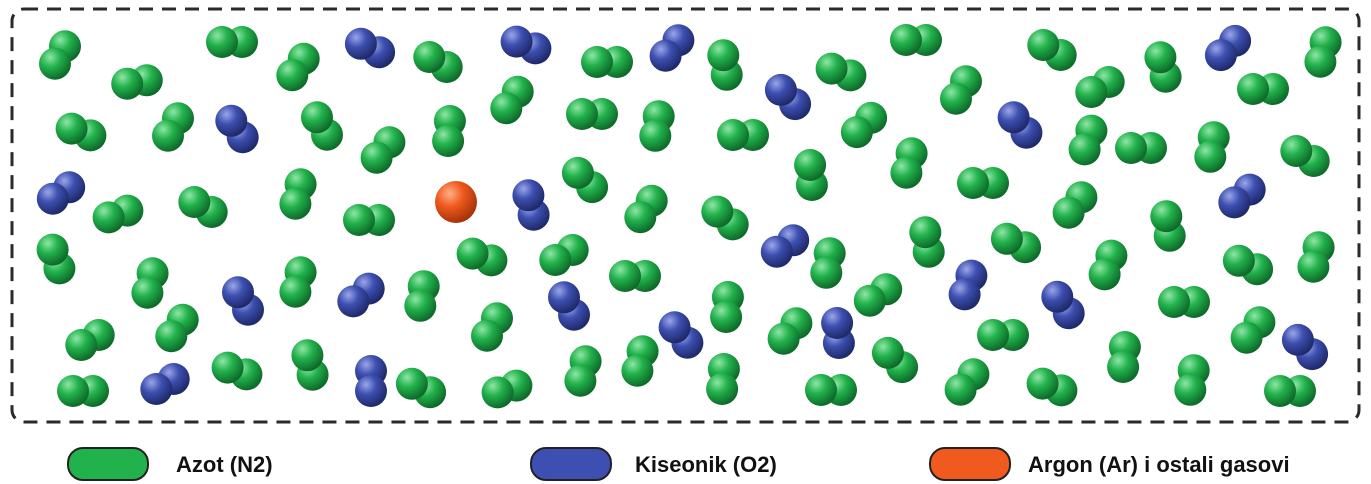 The height and width of the screenshot is (484, 1371). I want to click on legend-label-nitrogen: Azot (N2), so click(224, 464).